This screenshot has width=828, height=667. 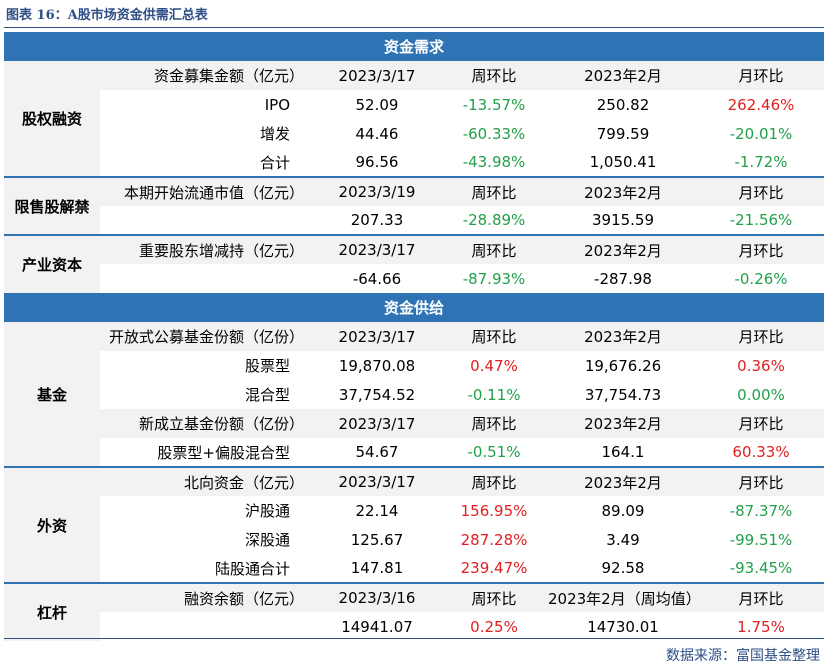 What do you see at coordinates (267, 540) in the screenshot?
I see `row-label: 深股通` at bounding box center [267, 540].